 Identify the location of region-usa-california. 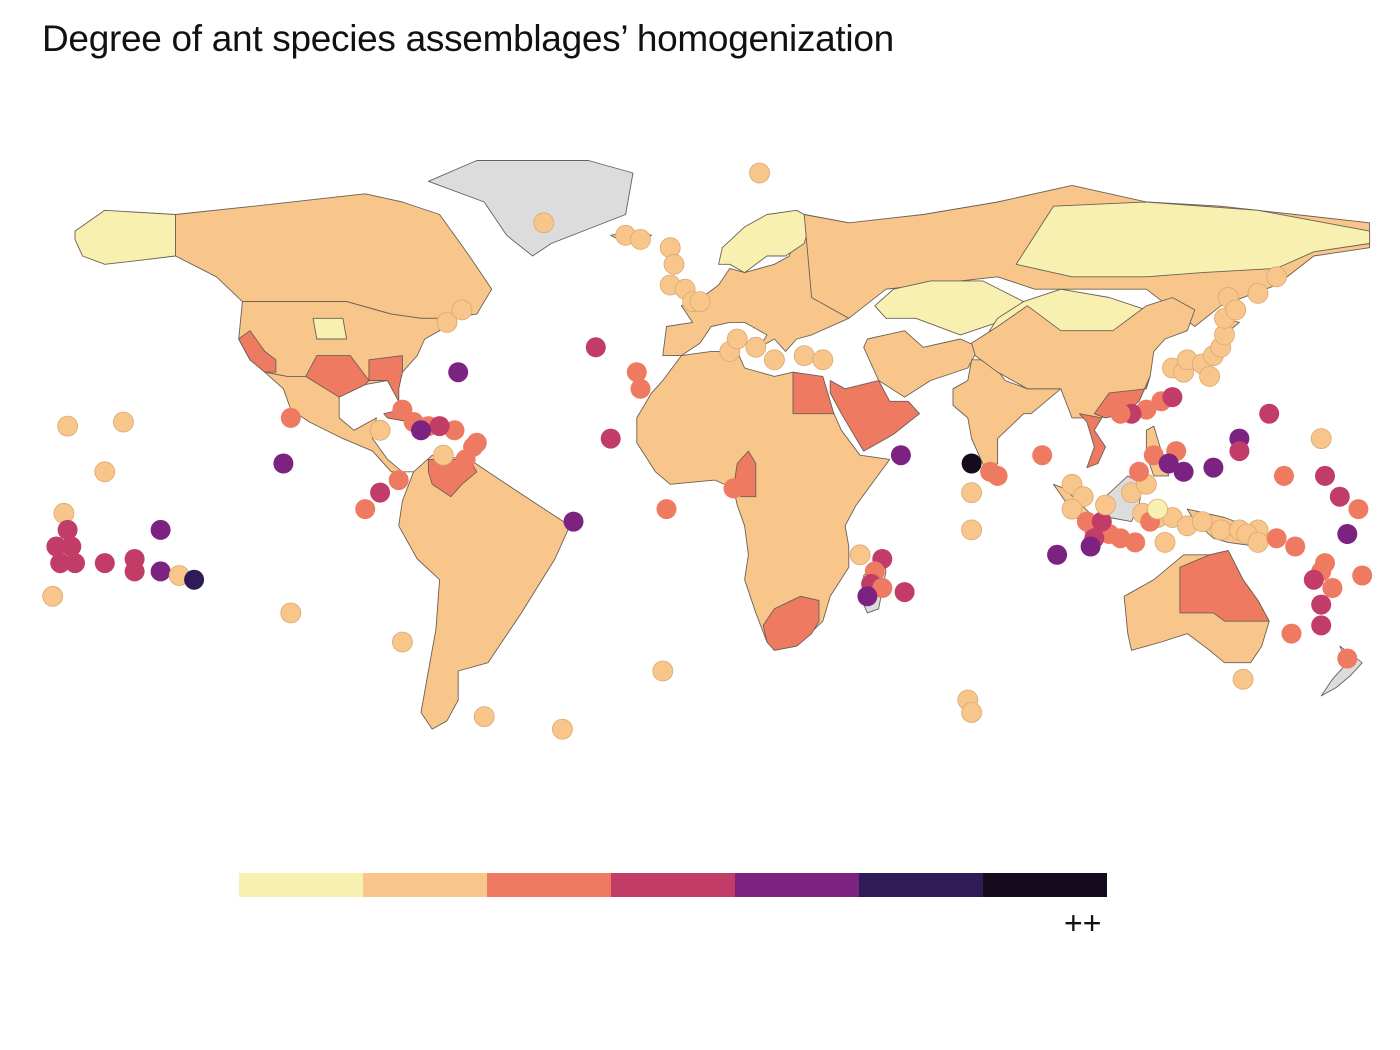
(257, 351).